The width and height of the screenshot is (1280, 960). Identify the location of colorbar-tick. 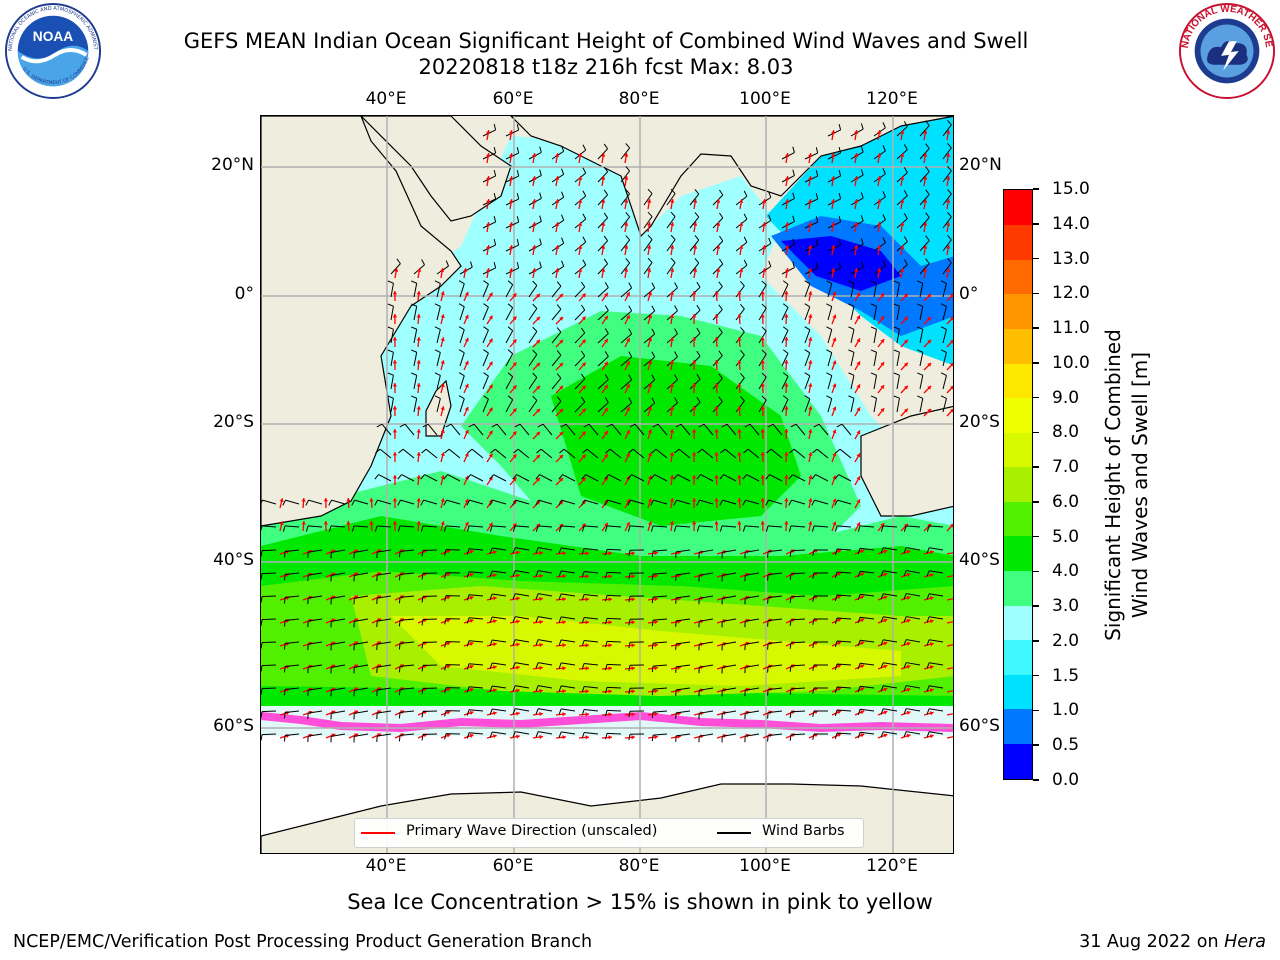
(1036, 432).